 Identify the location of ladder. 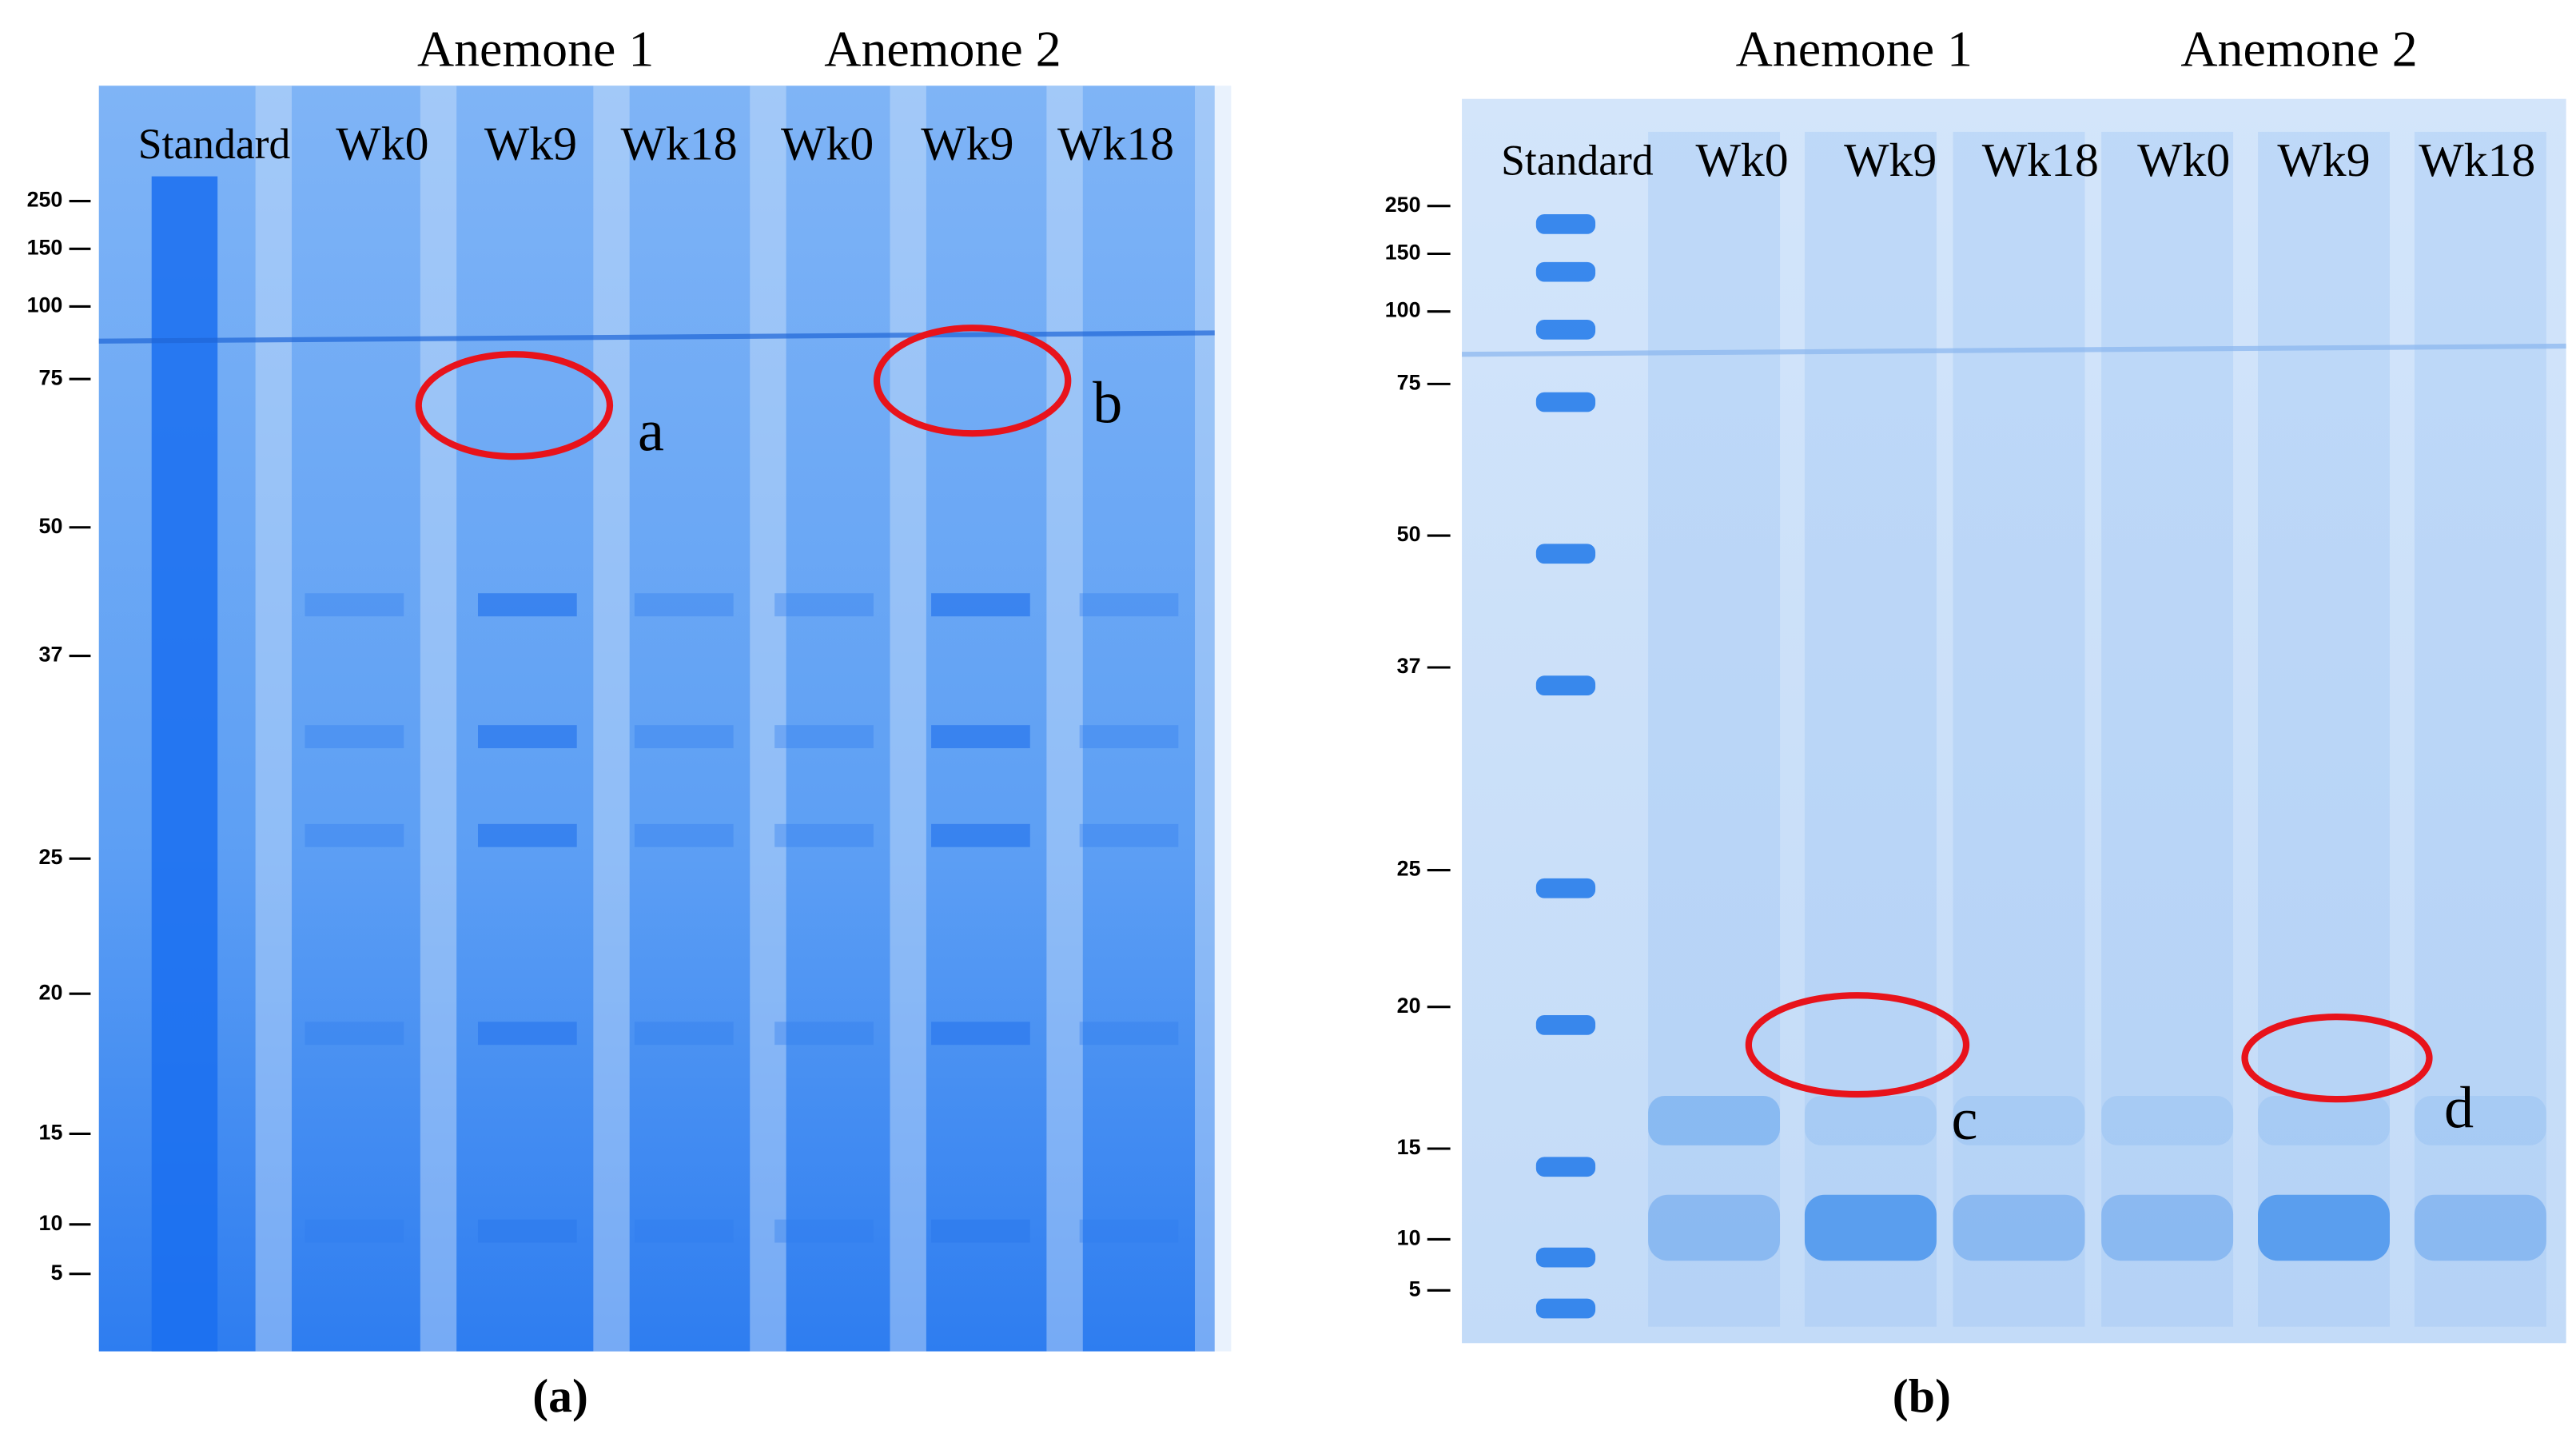
(184, 764).